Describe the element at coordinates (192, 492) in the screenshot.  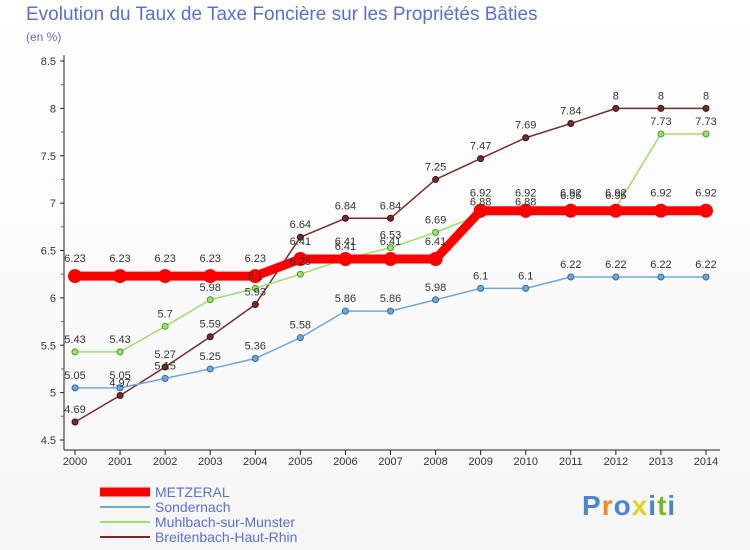
I see `legend-label-metzeral: METZERAL` at that location.